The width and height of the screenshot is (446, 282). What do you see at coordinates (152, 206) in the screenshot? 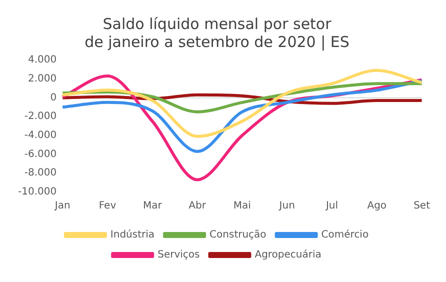
I see `x-tick-label: Mar` at bounding box center [152, 206].